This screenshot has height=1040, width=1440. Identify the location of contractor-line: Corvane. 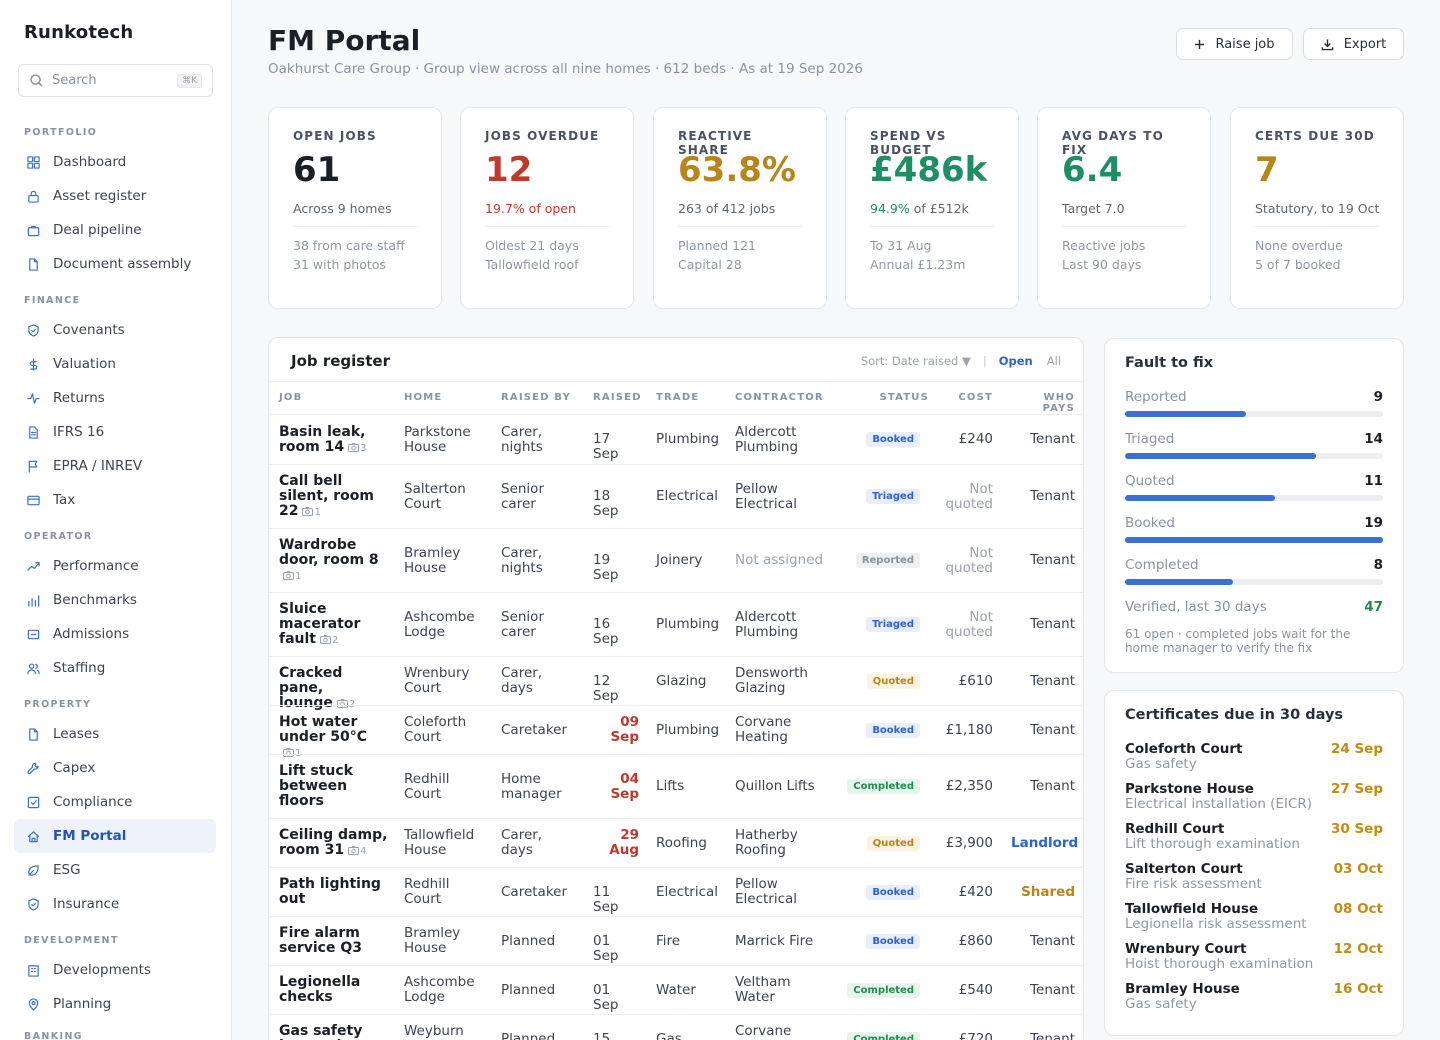
(763, 722).